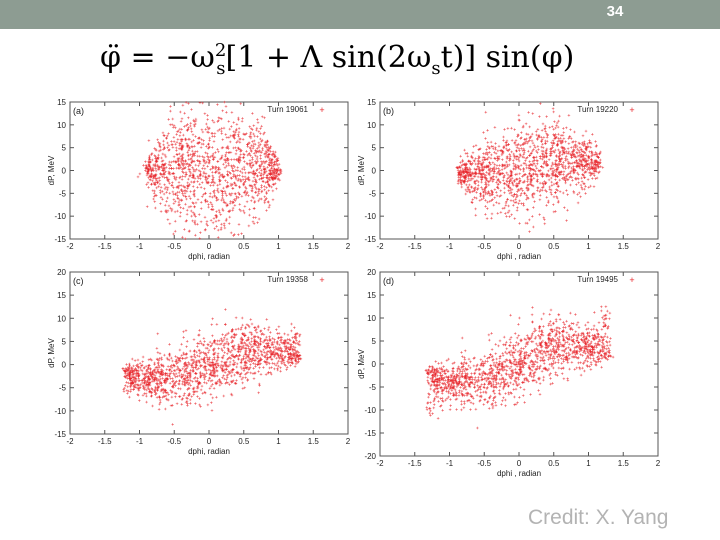  What do you see at coordinates (220, 50) in the screenshot?
I see `equation-sup: 2` at bounding box center [220, 50].